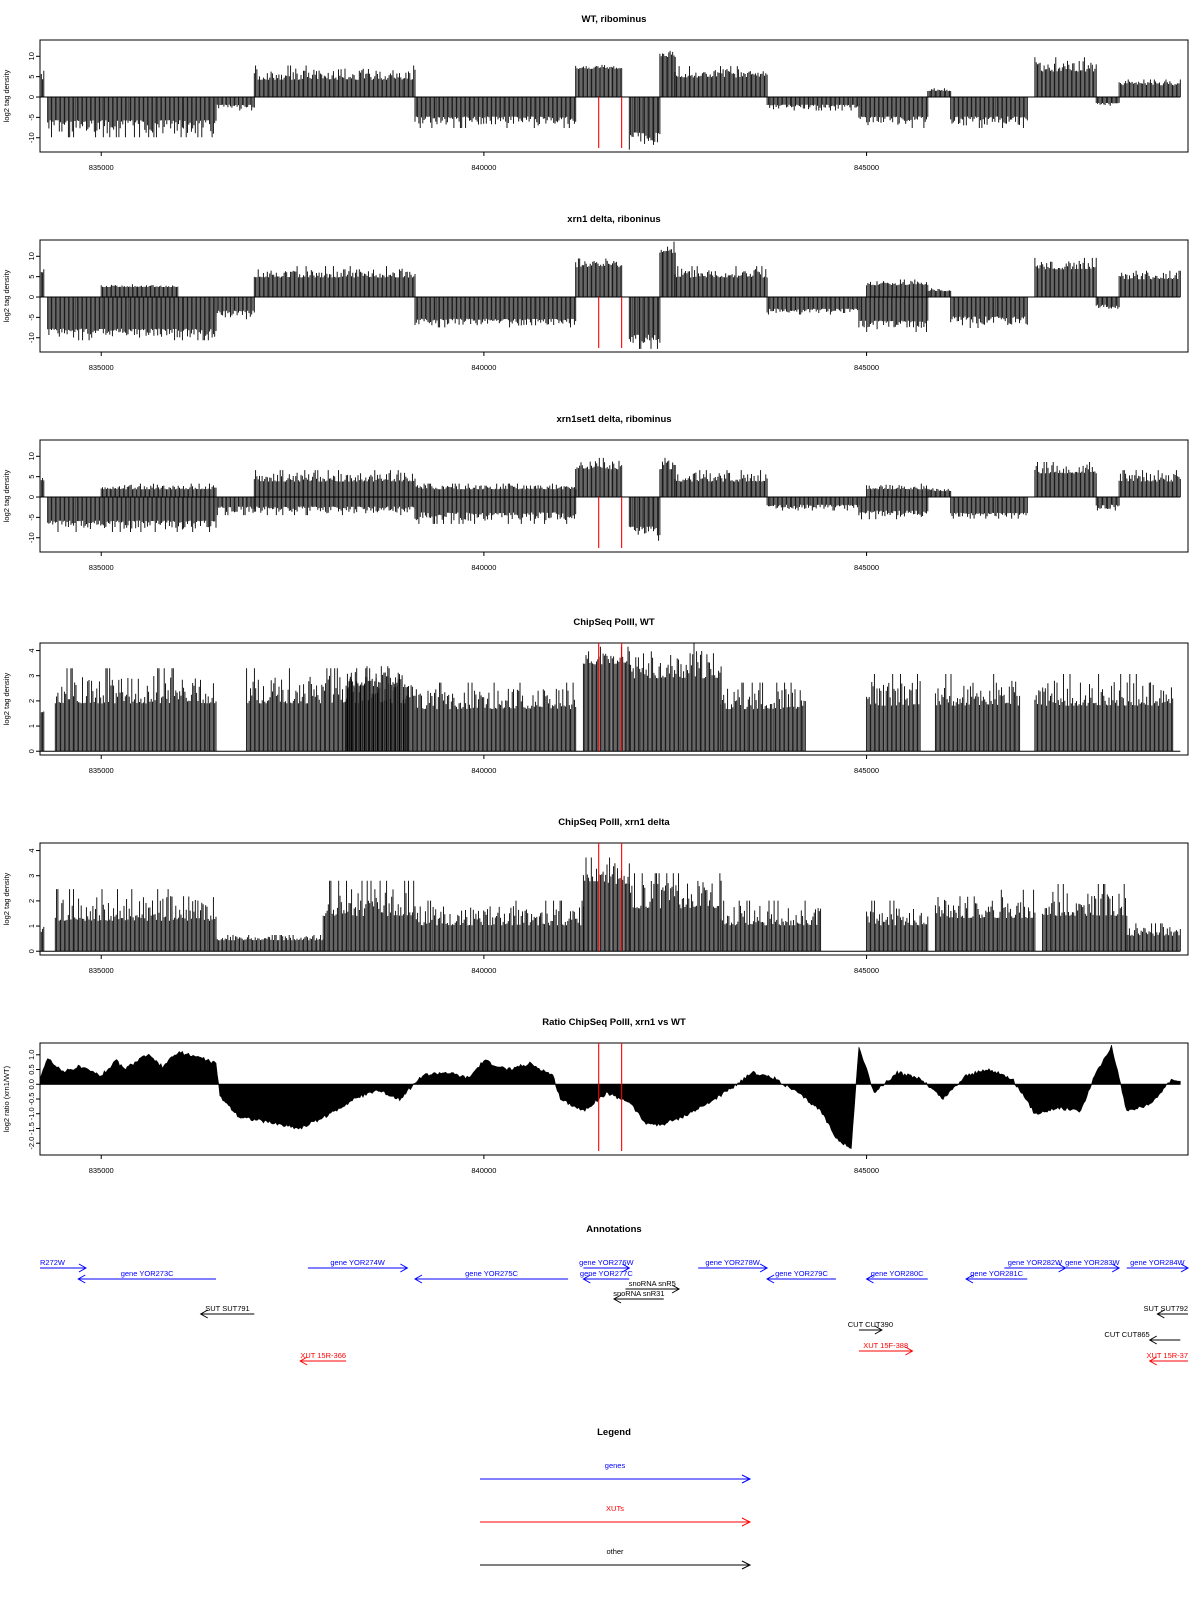 The height and width of the screenshot is (1600, 1200). What do you see at coordinates (613, 219) in the screenshot?
I see `panel-title: xrn1 delta, riboninus` at bounding box center [613, 219].